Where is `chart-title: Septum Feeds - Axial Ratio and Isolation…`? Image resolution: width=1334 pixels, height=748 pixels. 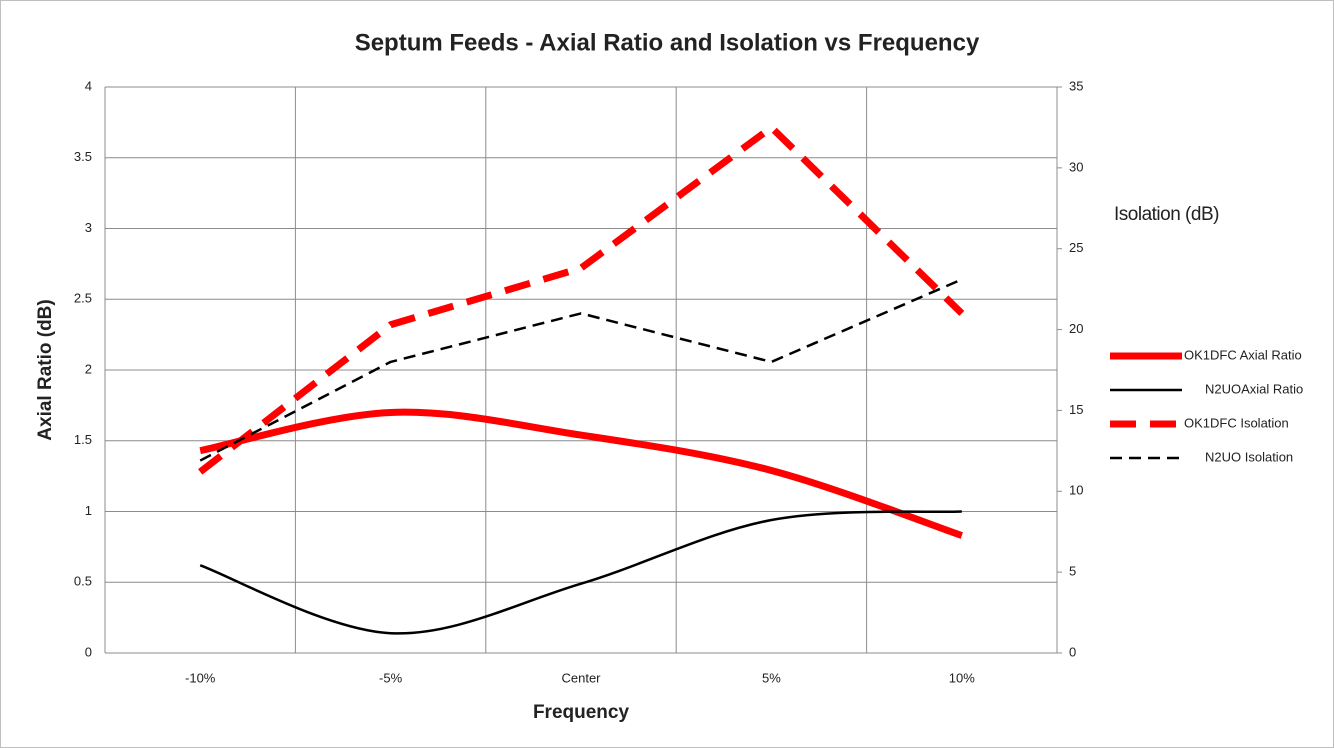 chart-title: Septum Feeds - Axial Ratio and Isolation… is located at coordinates (667, 42).